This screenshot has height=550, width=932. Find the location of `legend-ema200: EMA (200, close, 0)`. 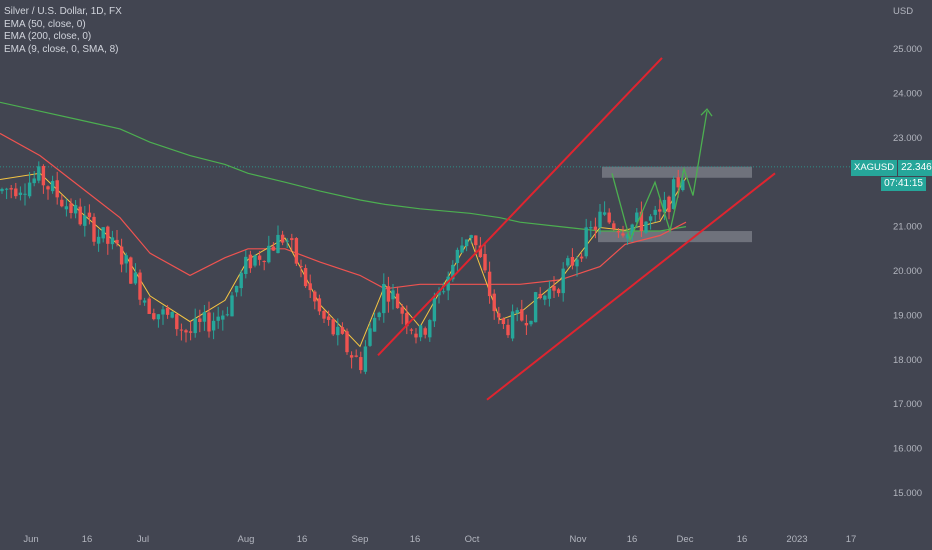

legend-ema200: EMA (200, close, 0) is located at coordinates (48, 36).